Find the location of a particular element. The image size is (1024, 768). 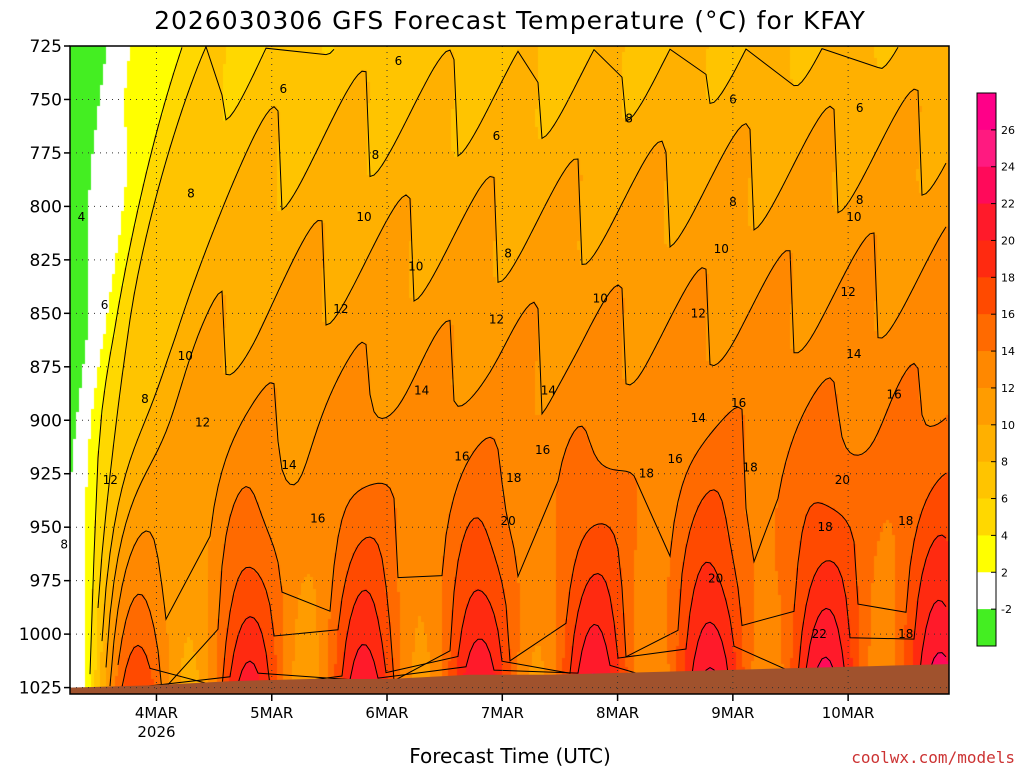

y-tick-label: 1025 is located at coordinates (40, 689).